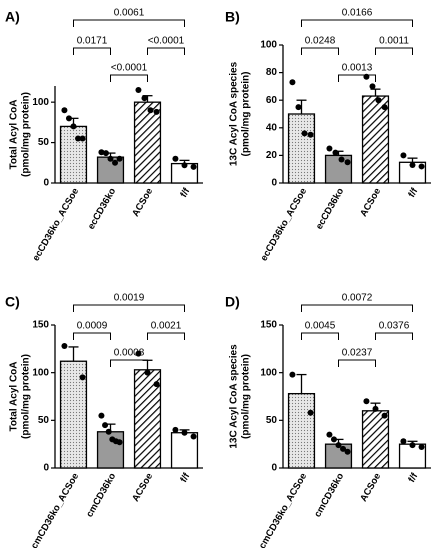 This screenshot has width=440, height=548. What do you see at coordinates (394, 41) in the screenshot?
I see `p-value: 0.0011` at bounding box center [394, 41].